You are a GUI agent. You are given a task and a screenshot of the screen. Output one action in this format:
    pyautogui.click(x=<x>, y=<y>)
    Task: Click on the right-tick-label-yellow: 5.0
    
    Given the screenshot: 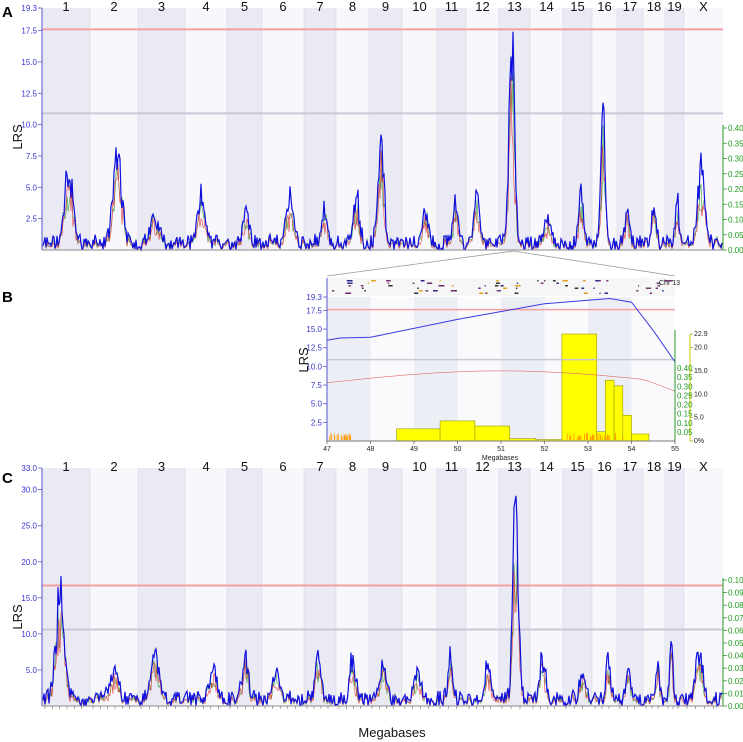 What is the action you would take?
    pyautogui.click(x=699, y=418)
    